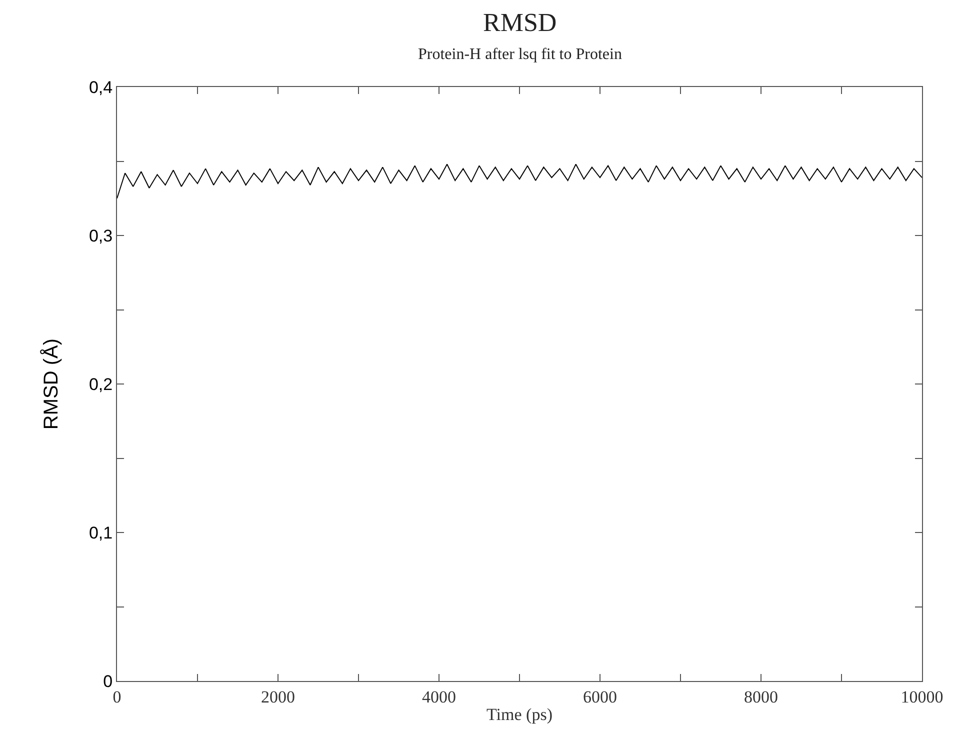  I want to click on y-axis-title: RMSD (Å), so click(50, 384).